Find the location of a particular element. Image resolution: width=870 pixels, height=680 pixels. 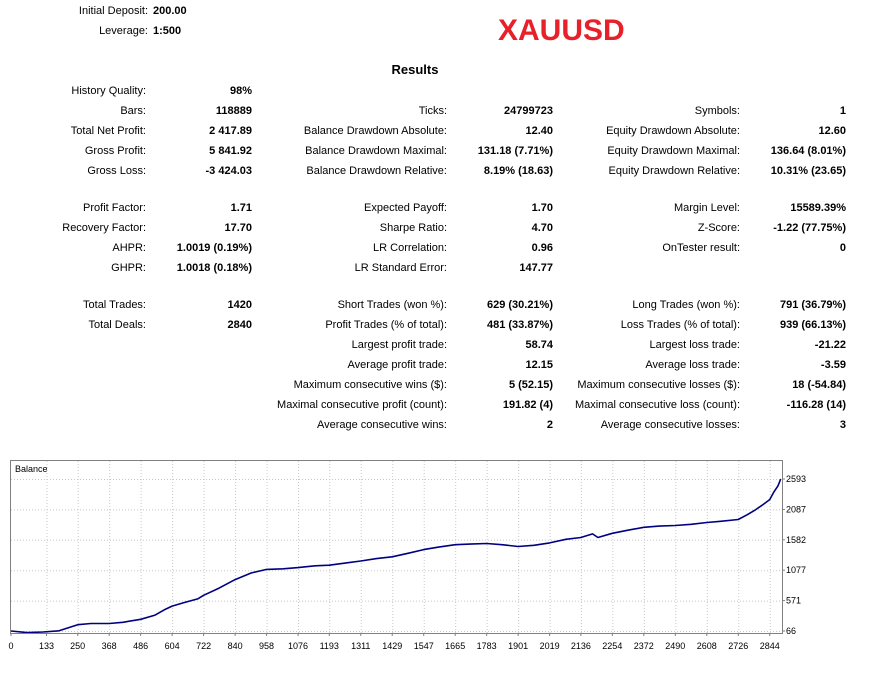

stat-value: 3 is located at coordinates (842, 425).